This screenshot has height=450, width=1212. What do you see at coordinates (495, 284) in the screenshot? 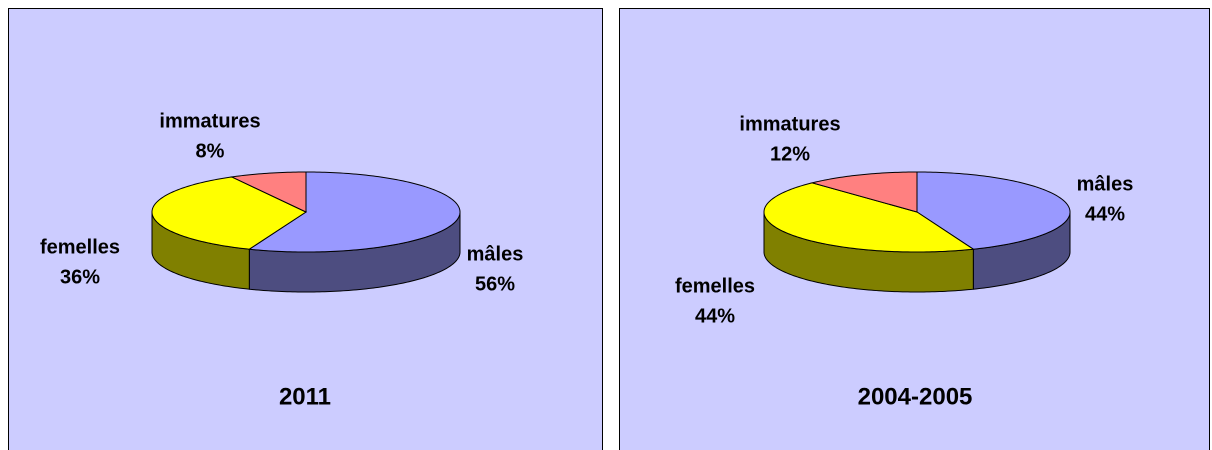
I see `slice-value: 56%` at bounding box center [495, 284].